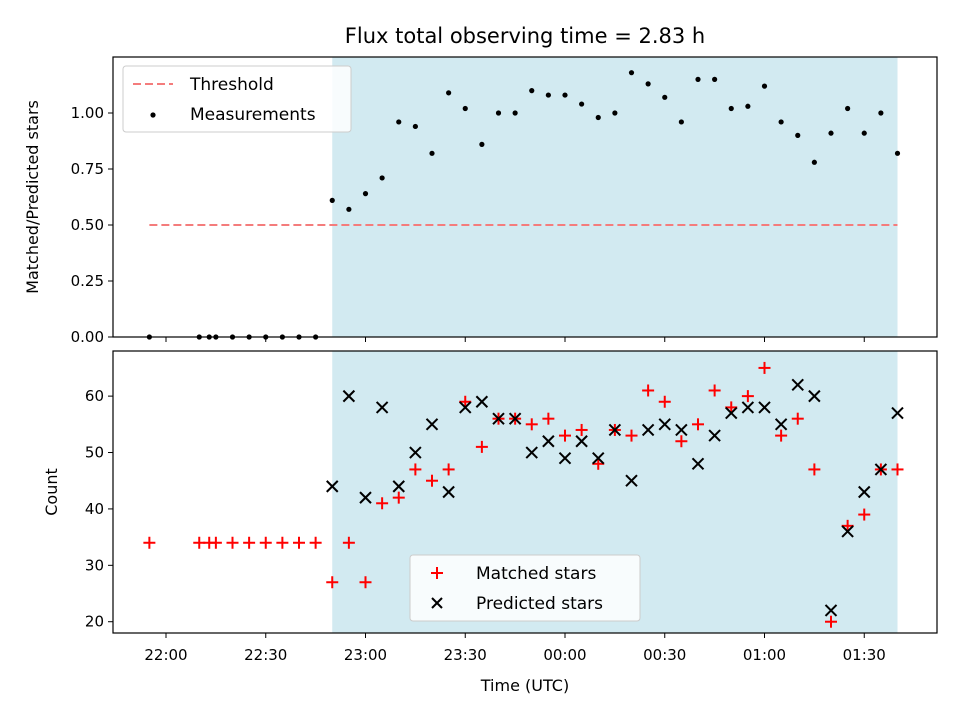  Describe the element at coordinates (87, 225) in the screenshot. I see `y-tick-label: 0.50` at that location.